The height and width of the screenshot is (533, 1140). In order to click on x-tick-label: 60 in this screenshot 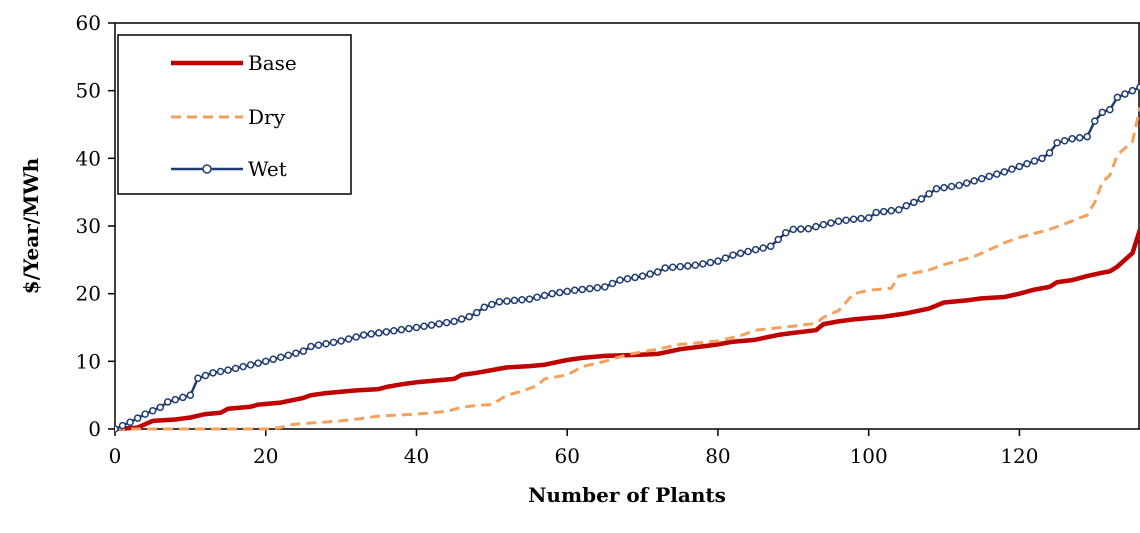, I will do `click(566, 456)`.